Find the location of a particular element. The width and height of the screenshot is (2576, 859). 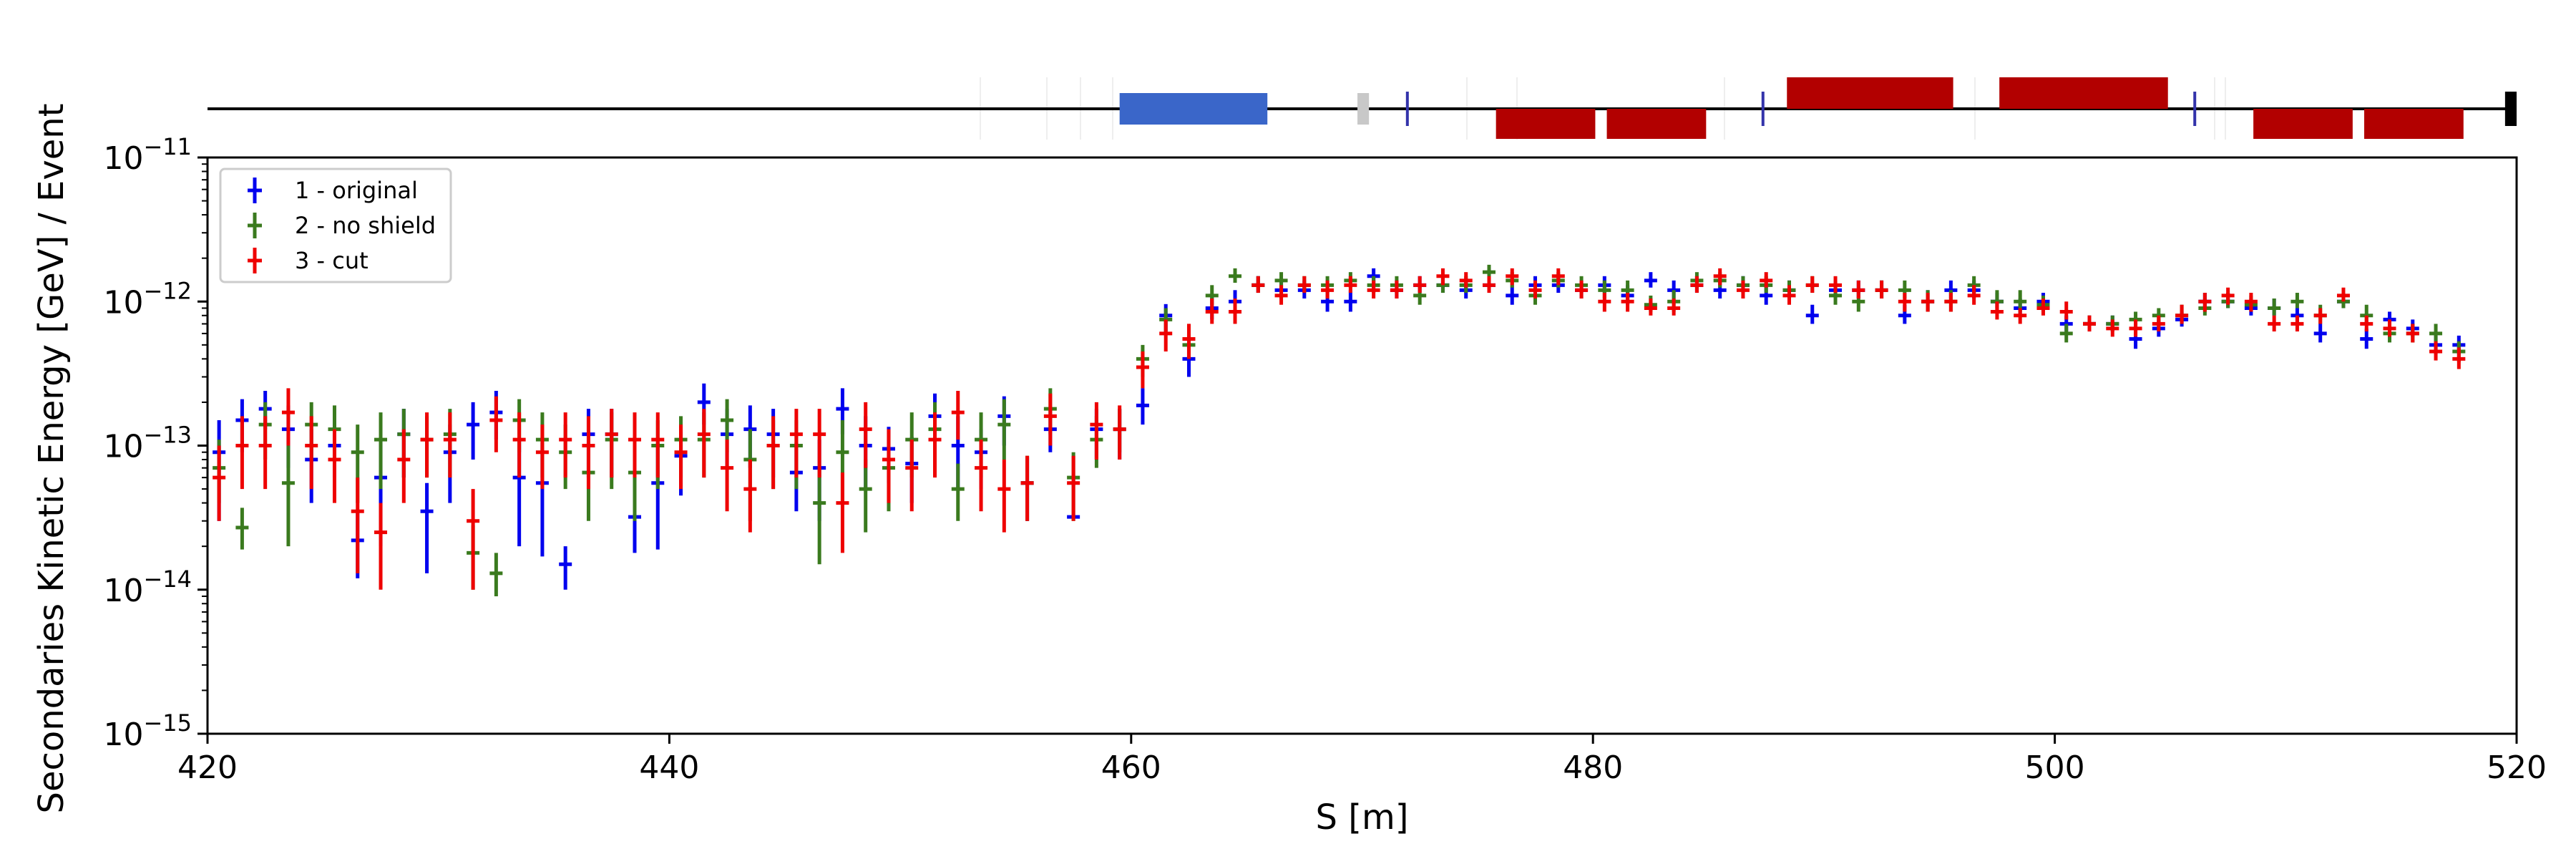

legend-box is located at coordinates (335, 225).